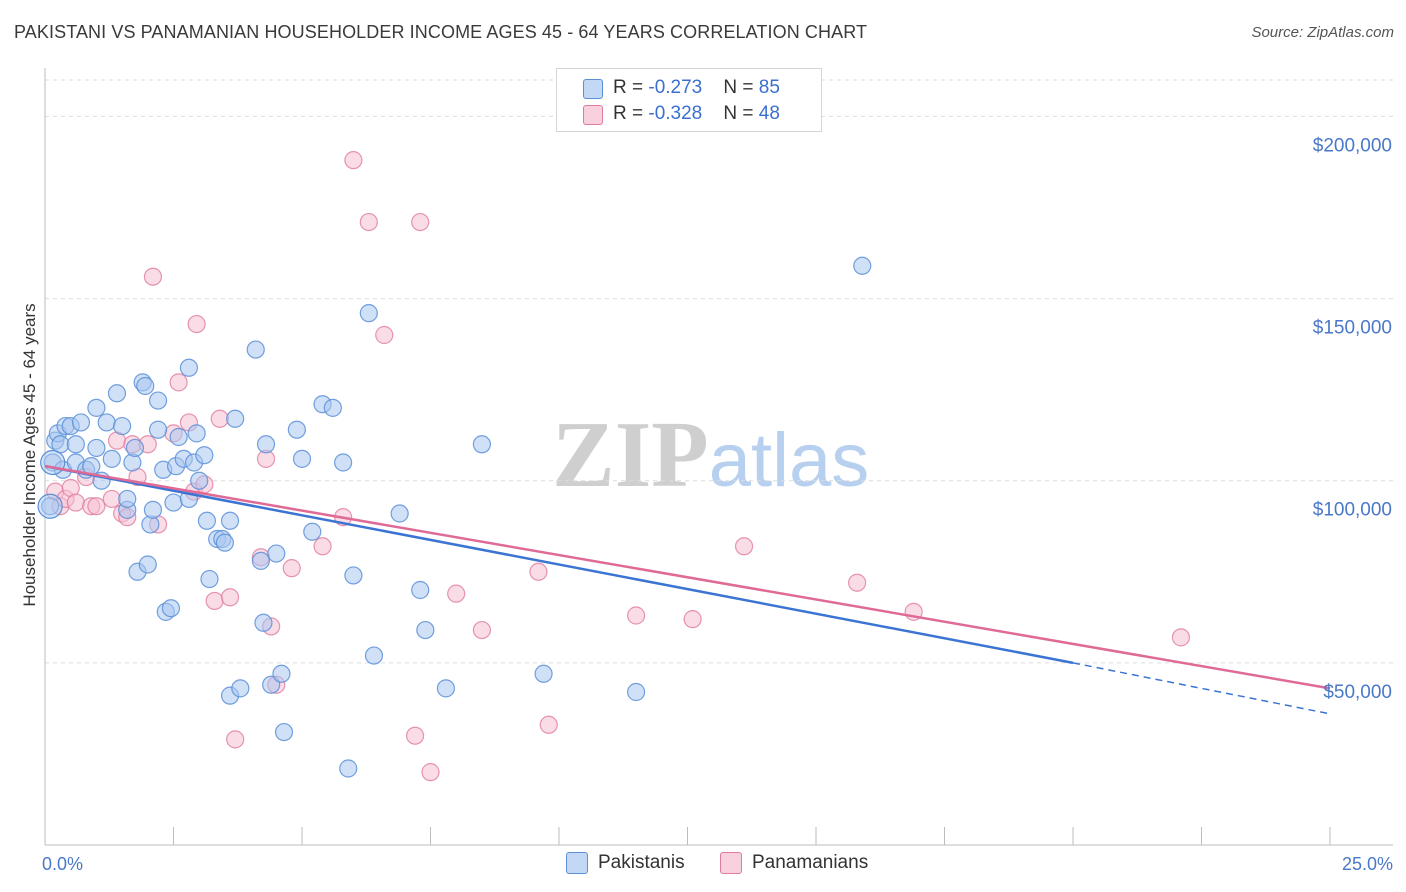  Describe the element at coordinates (1352, 328) in the screenshot. I see `y-tick-label: $150,000` at that location.